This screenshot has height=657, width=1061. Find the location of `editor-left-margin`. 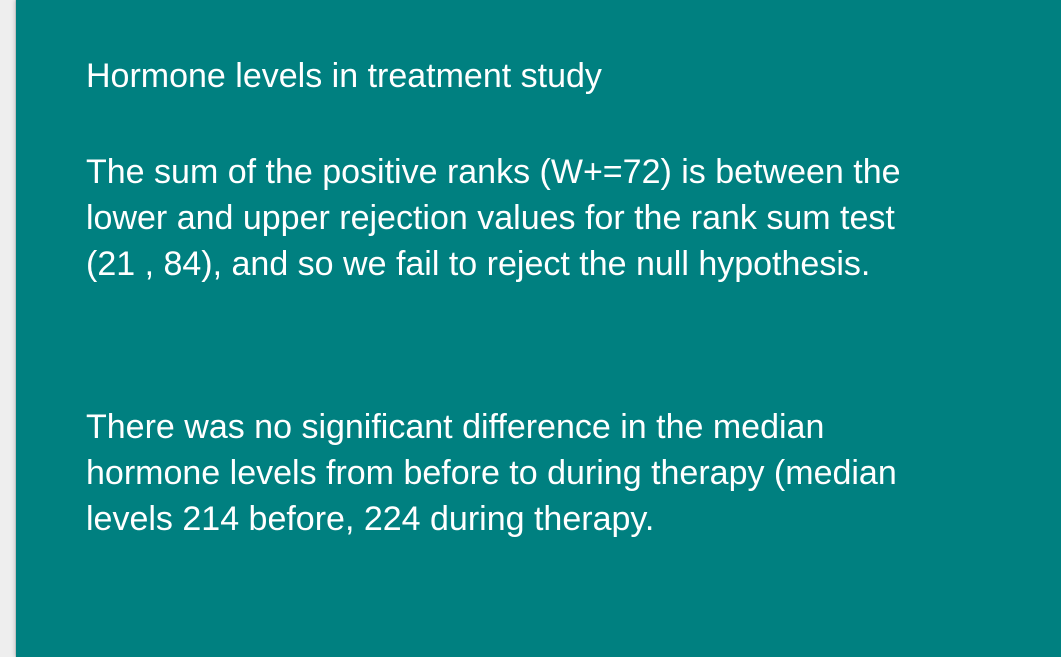

editor-left-margin is located at coordinates (8, 328).